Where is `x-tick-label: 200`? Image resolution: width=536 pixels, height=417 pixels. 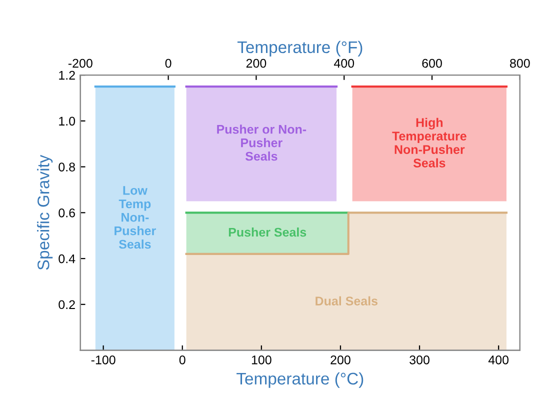 x-tick-label: 200 is located at coordinates (340, 359).